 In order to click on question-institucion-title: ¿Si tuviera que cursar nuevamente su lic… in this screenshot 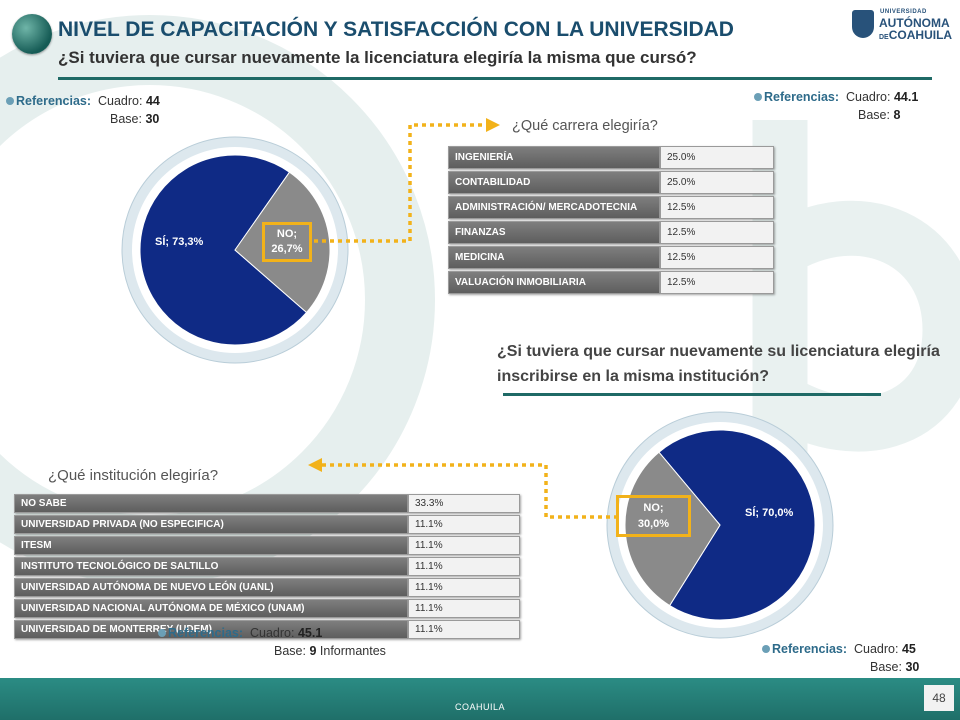, I will do `click(718, 364)`.